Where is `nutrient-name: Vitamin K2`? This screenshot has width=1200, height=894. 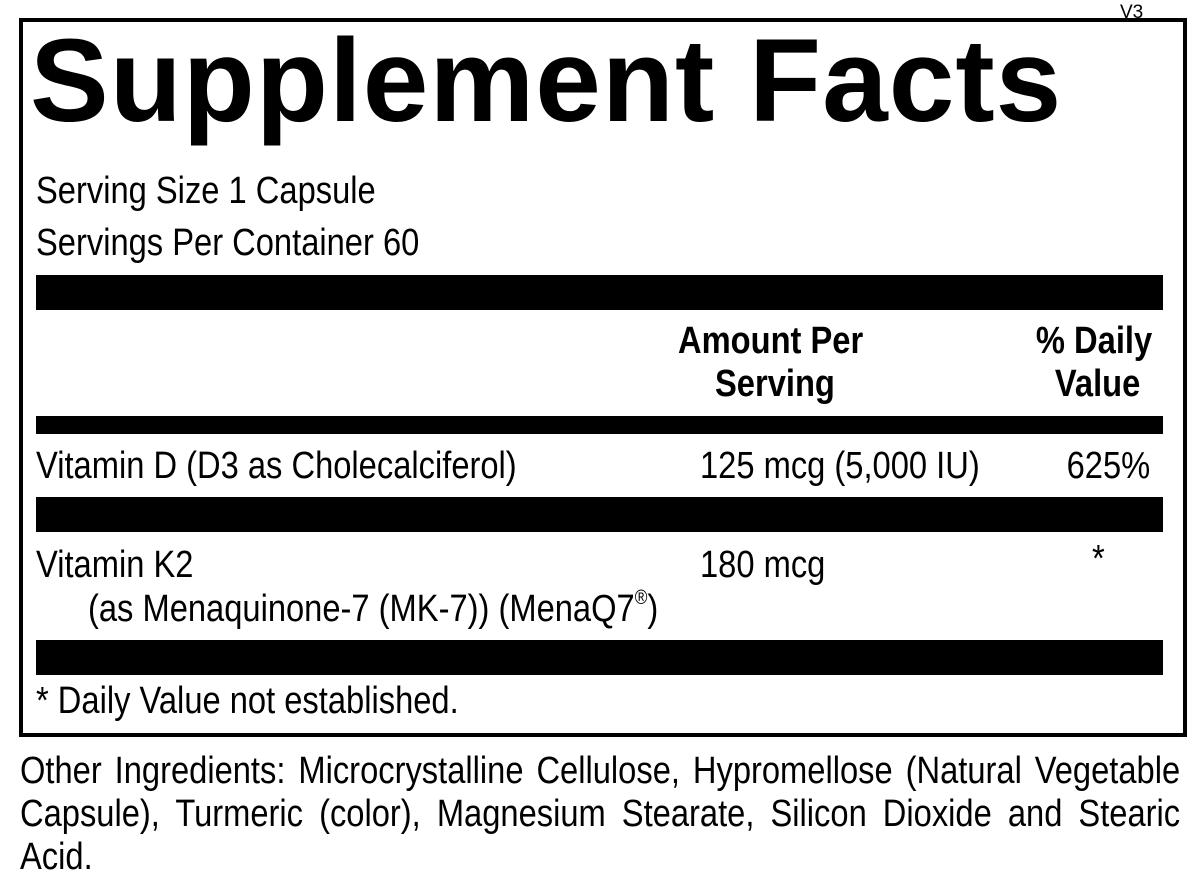
nutrient-name: Vitamin K2 is located at coordinates (115, 565).